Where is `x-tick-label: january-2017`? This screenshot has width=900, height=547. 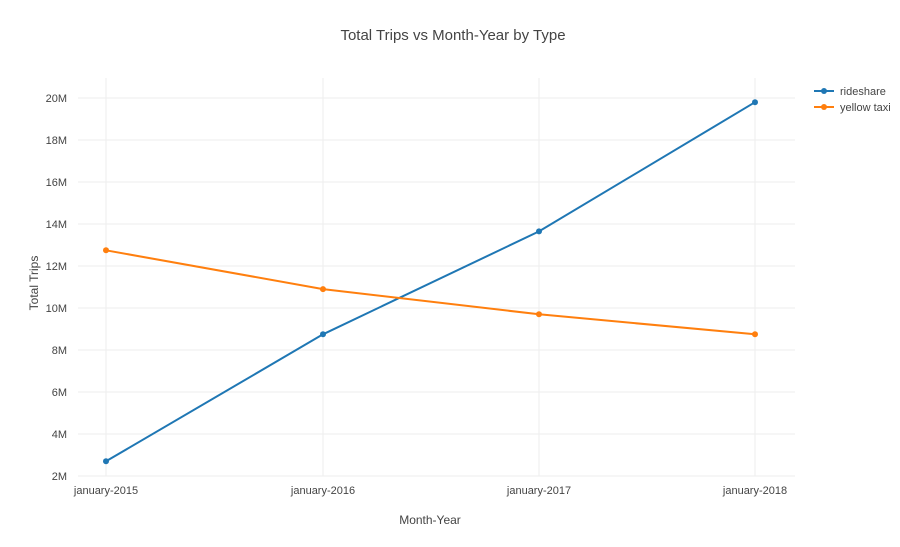
x-tick-label: january-2017 is located at coordinates (538, 491).